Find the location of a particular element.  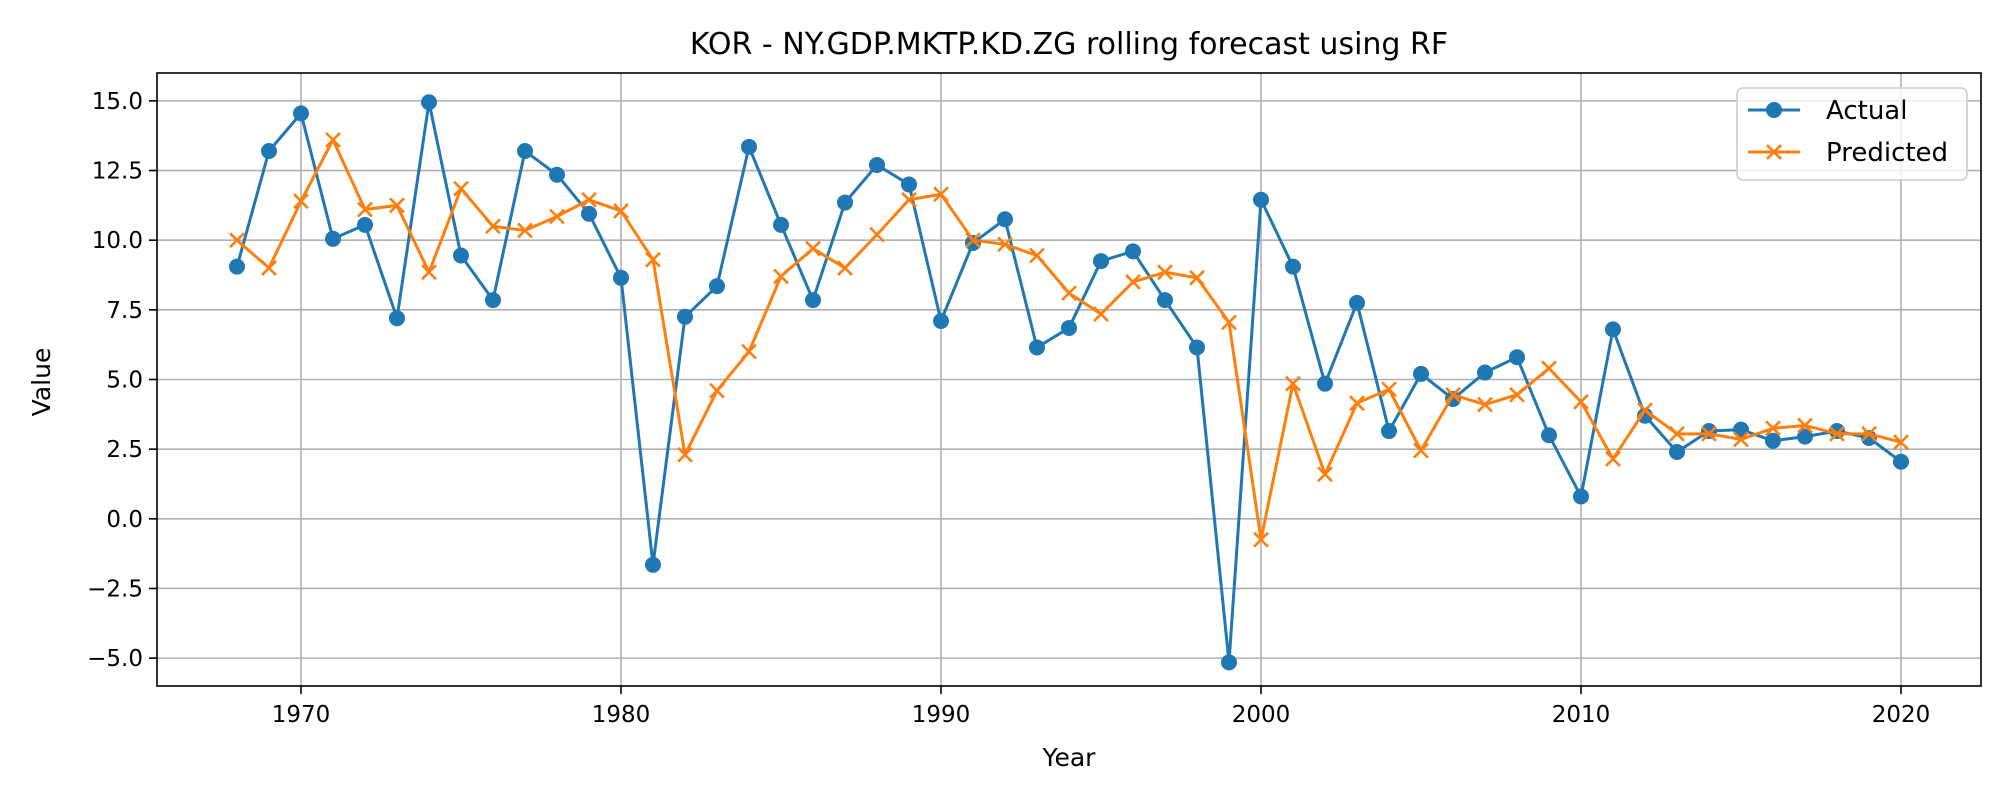

legend-marker-predicted is located at coordinates (1774, 152).